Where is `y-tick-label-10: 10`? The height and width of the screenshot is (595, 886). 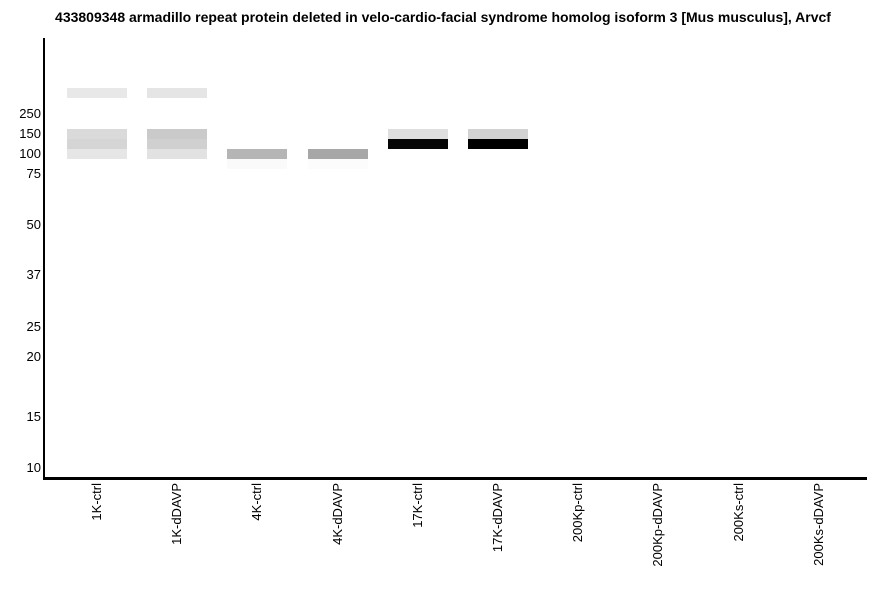 y-tick-label-10: 10 is located at coordinates (33, 467).